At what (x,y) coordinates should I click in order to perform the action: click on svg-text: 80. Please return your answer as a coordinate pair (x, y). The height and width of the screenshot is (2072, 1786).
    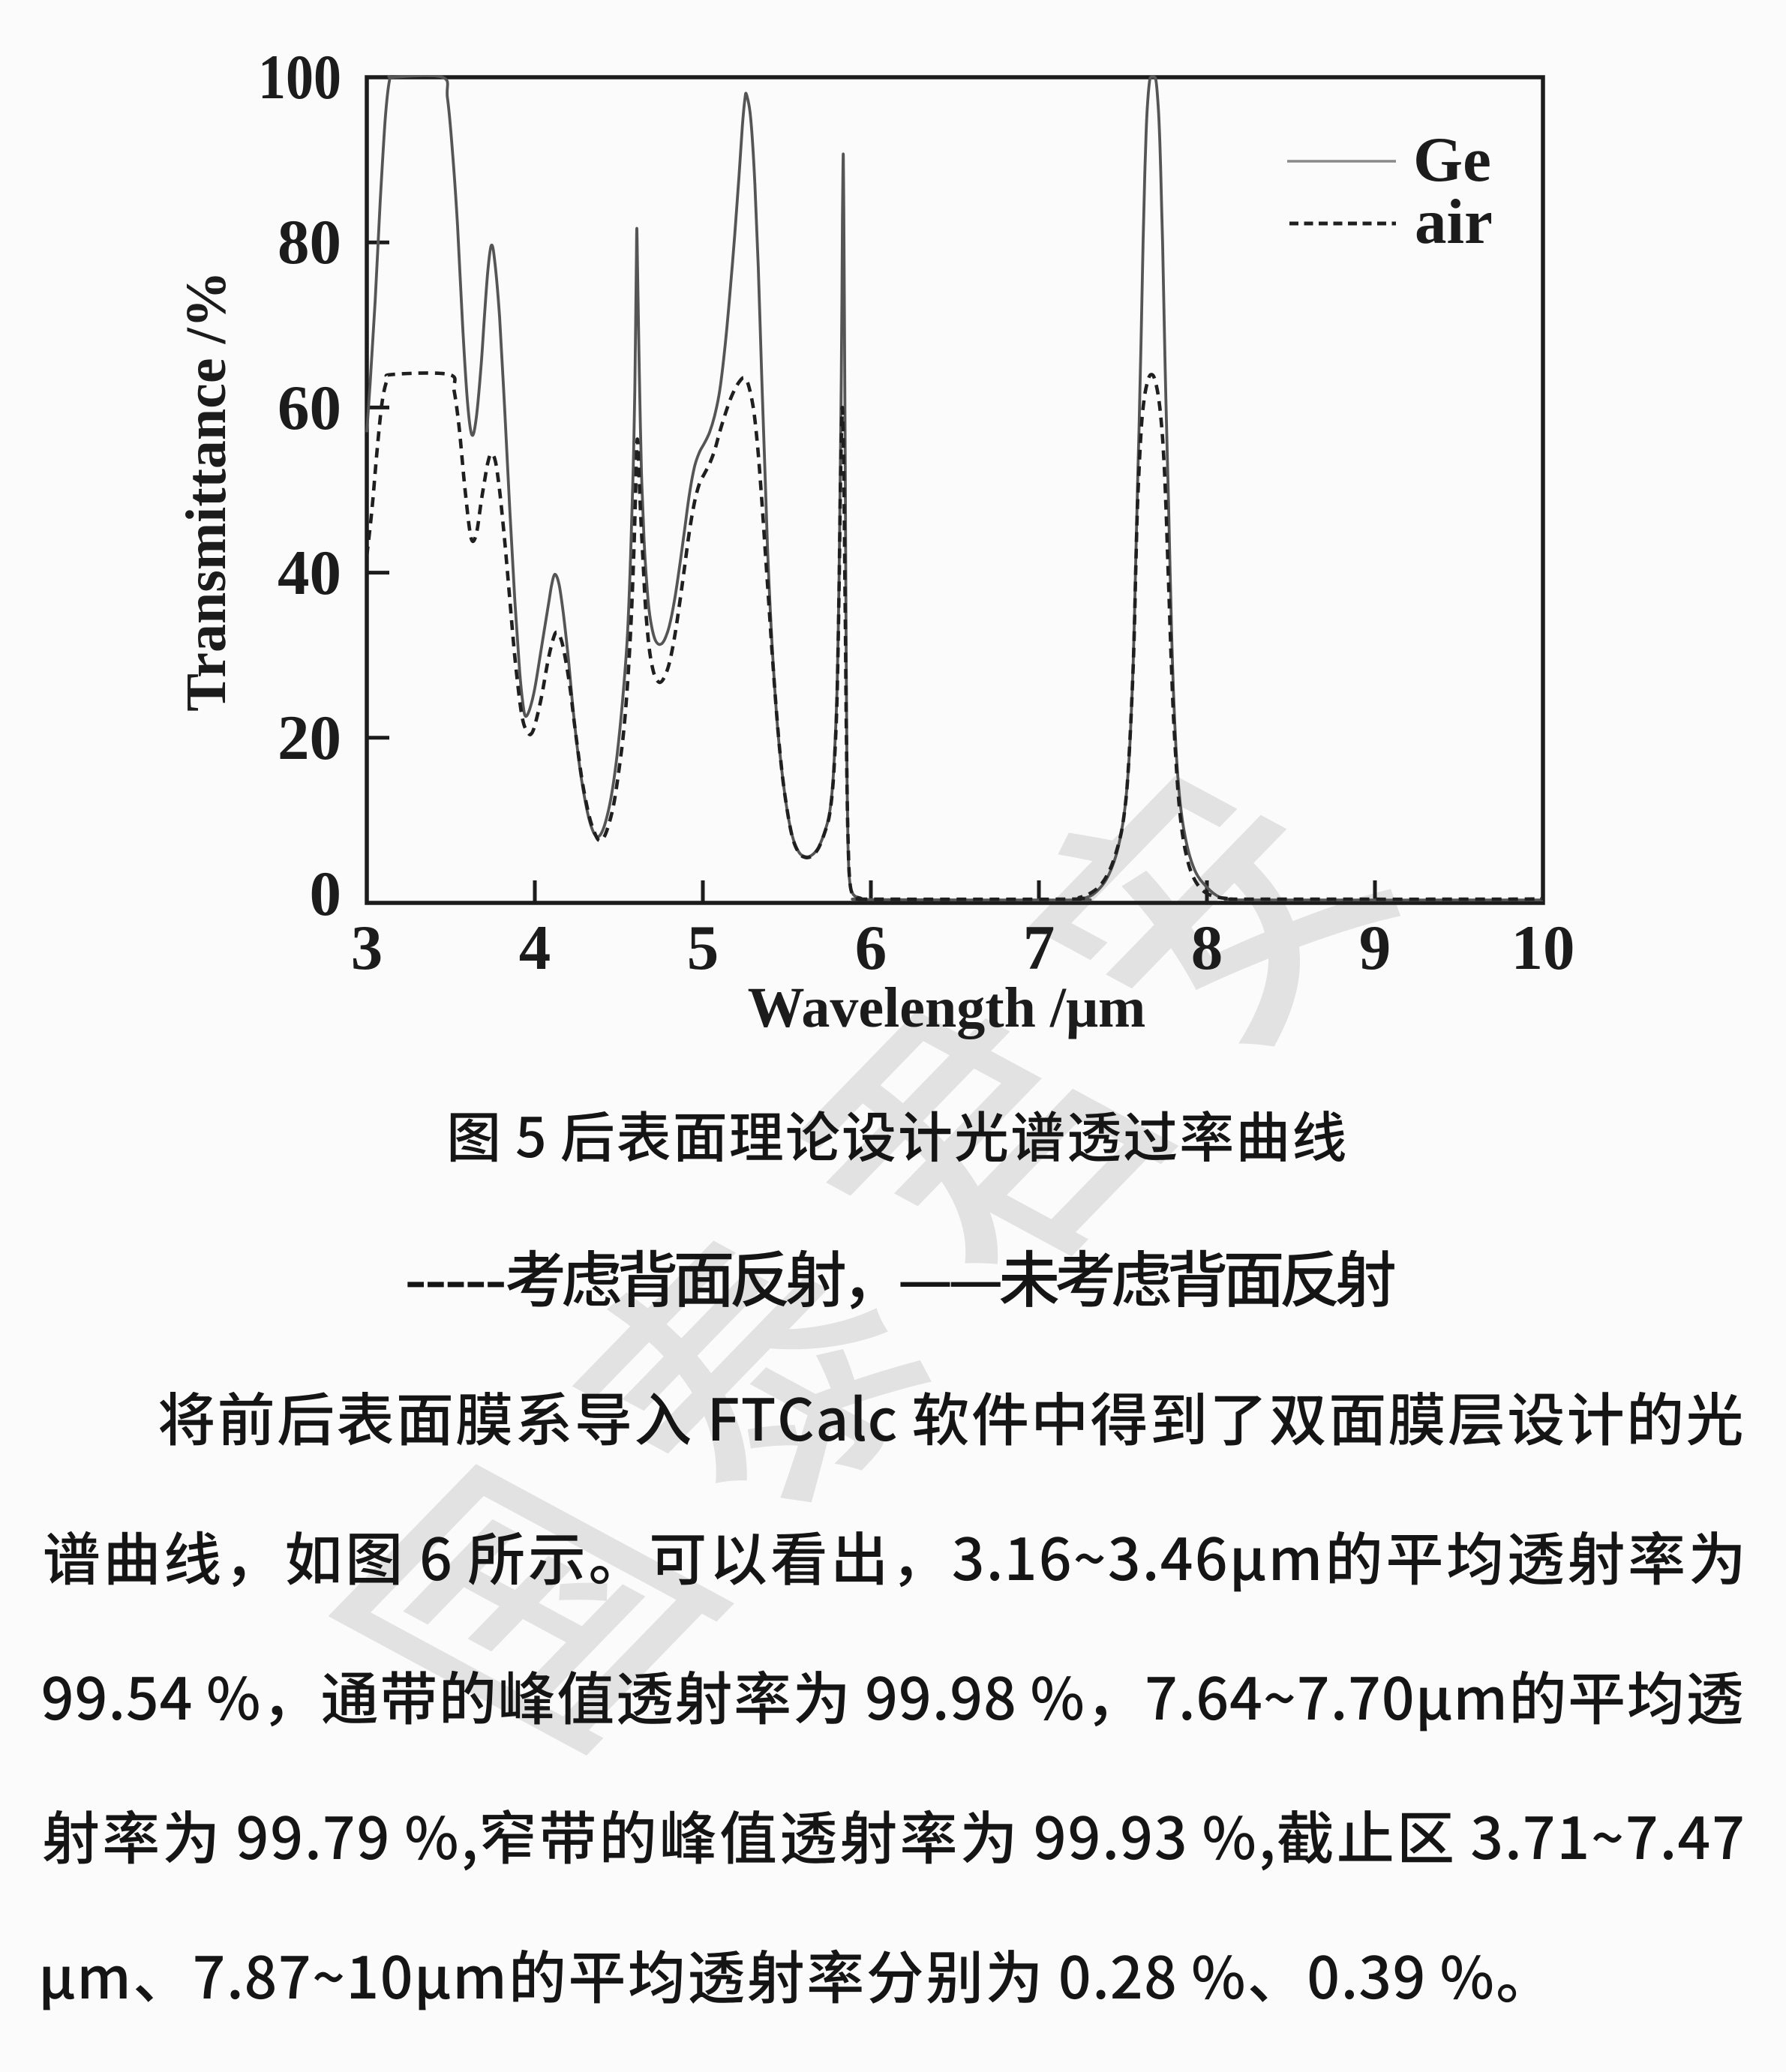
    Looking at the image, I should click on (310, 242).